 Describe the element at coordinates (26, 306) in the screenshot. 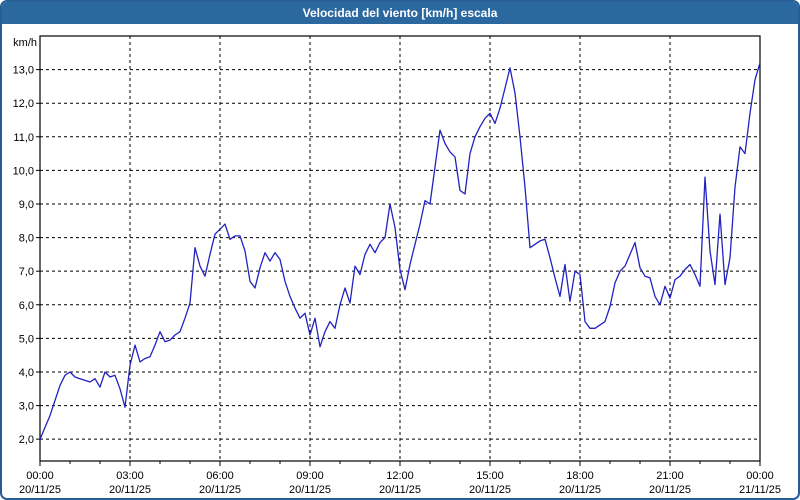

I see `y-tick-label: 6,0` at that location.